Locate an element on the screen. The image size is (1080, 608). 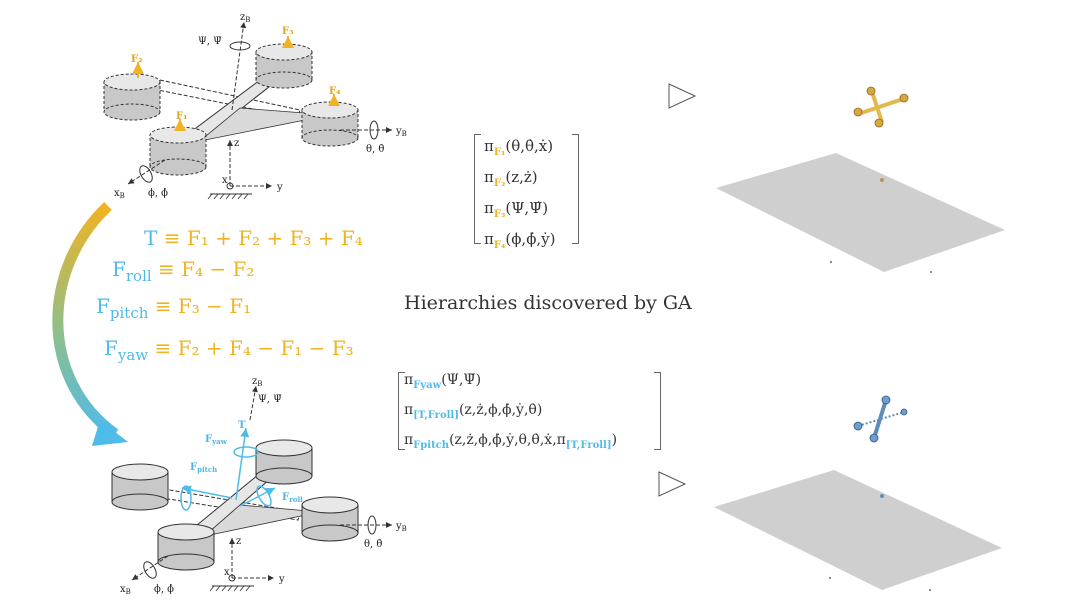
axis-label-yb: yB is located at coordinates (401, 132).